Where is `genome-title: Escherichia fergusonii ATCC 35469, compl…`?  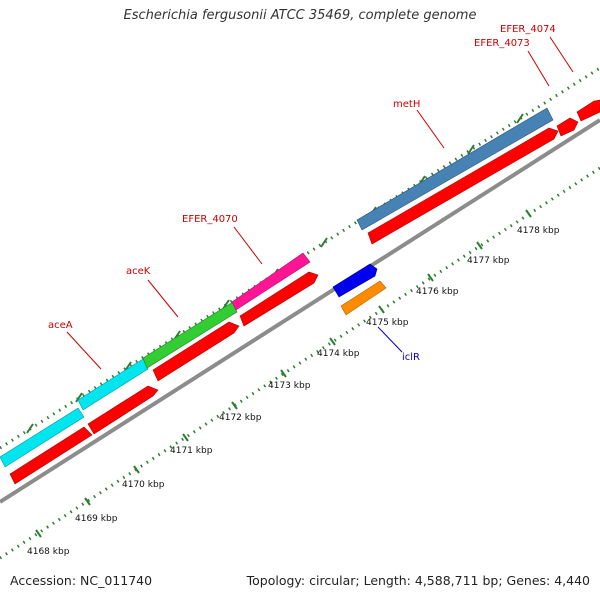 genome-title: Escherichia fergusonii ATCC 35469, compl… is located at coordinates (300, 15).